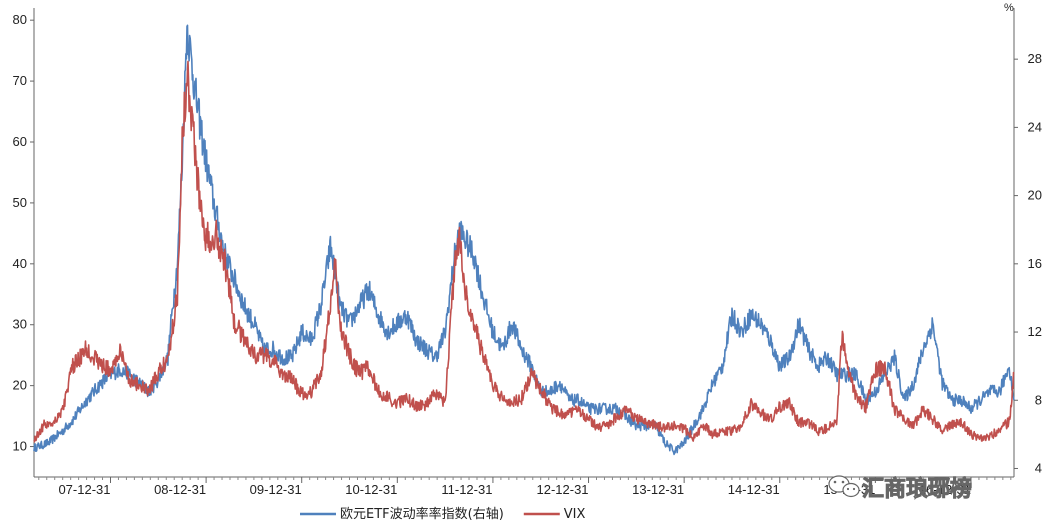 The image size is (1046, 530). I want to click on x-tick-label: 11-12-31, so click(466, 489).